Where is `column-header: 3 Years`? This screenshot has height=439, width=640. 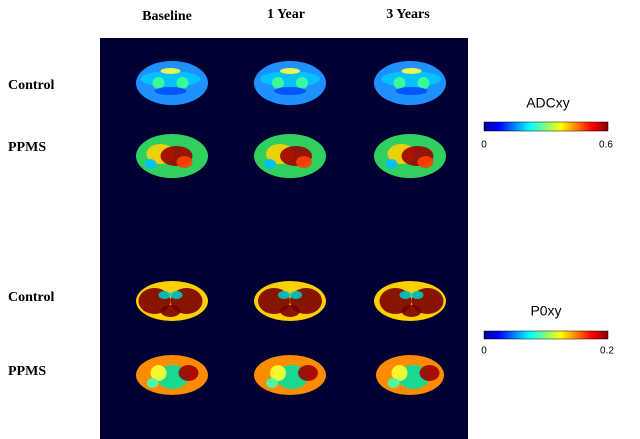 column-header: 3 Years is located at coordinates (408, 14).